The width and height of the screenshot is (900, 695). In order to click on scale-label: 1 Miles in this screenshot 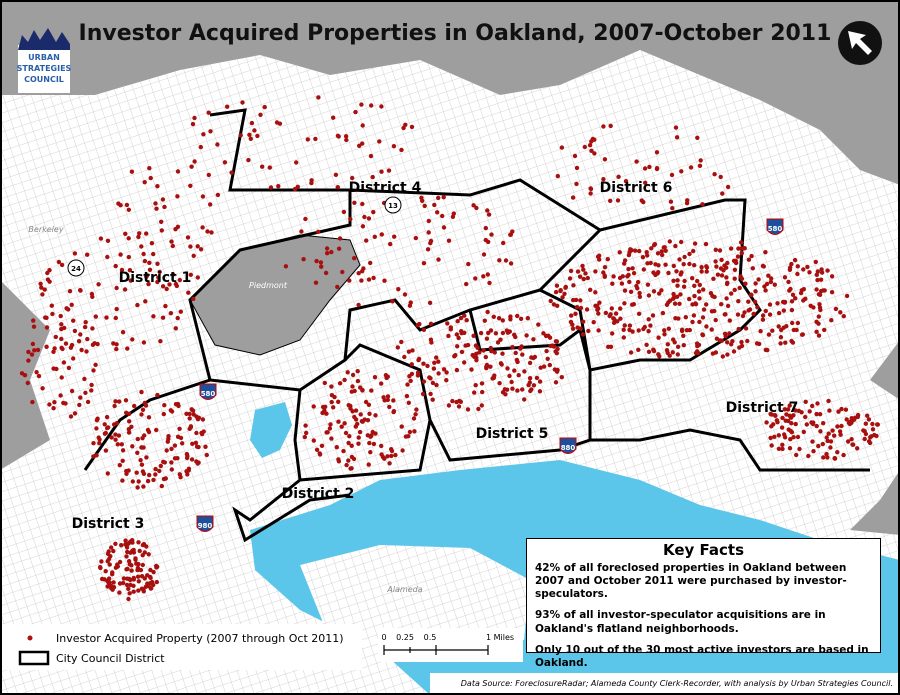, I will do `click(500, 637)`.